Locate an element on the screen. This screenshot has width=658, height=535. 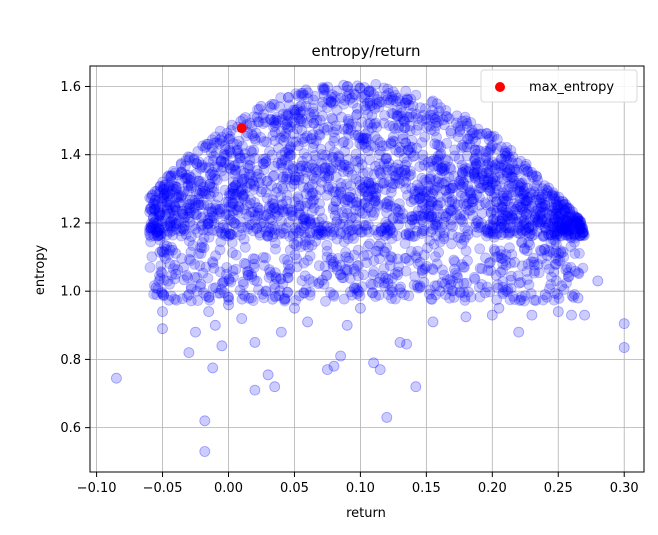
max-entropy-point is located at coordinates (241, 128).